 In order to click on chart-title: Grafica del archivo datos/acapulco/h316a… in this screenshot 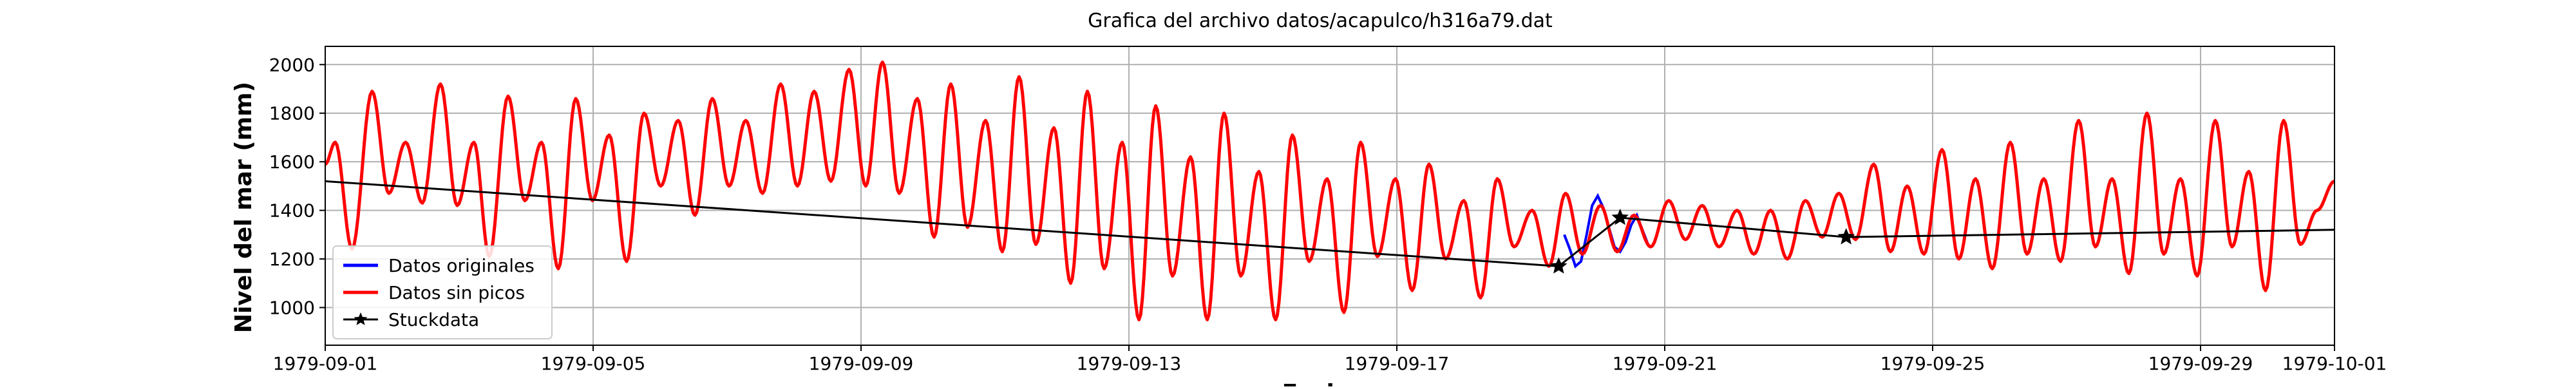, I will do `click(1320, 21)`.